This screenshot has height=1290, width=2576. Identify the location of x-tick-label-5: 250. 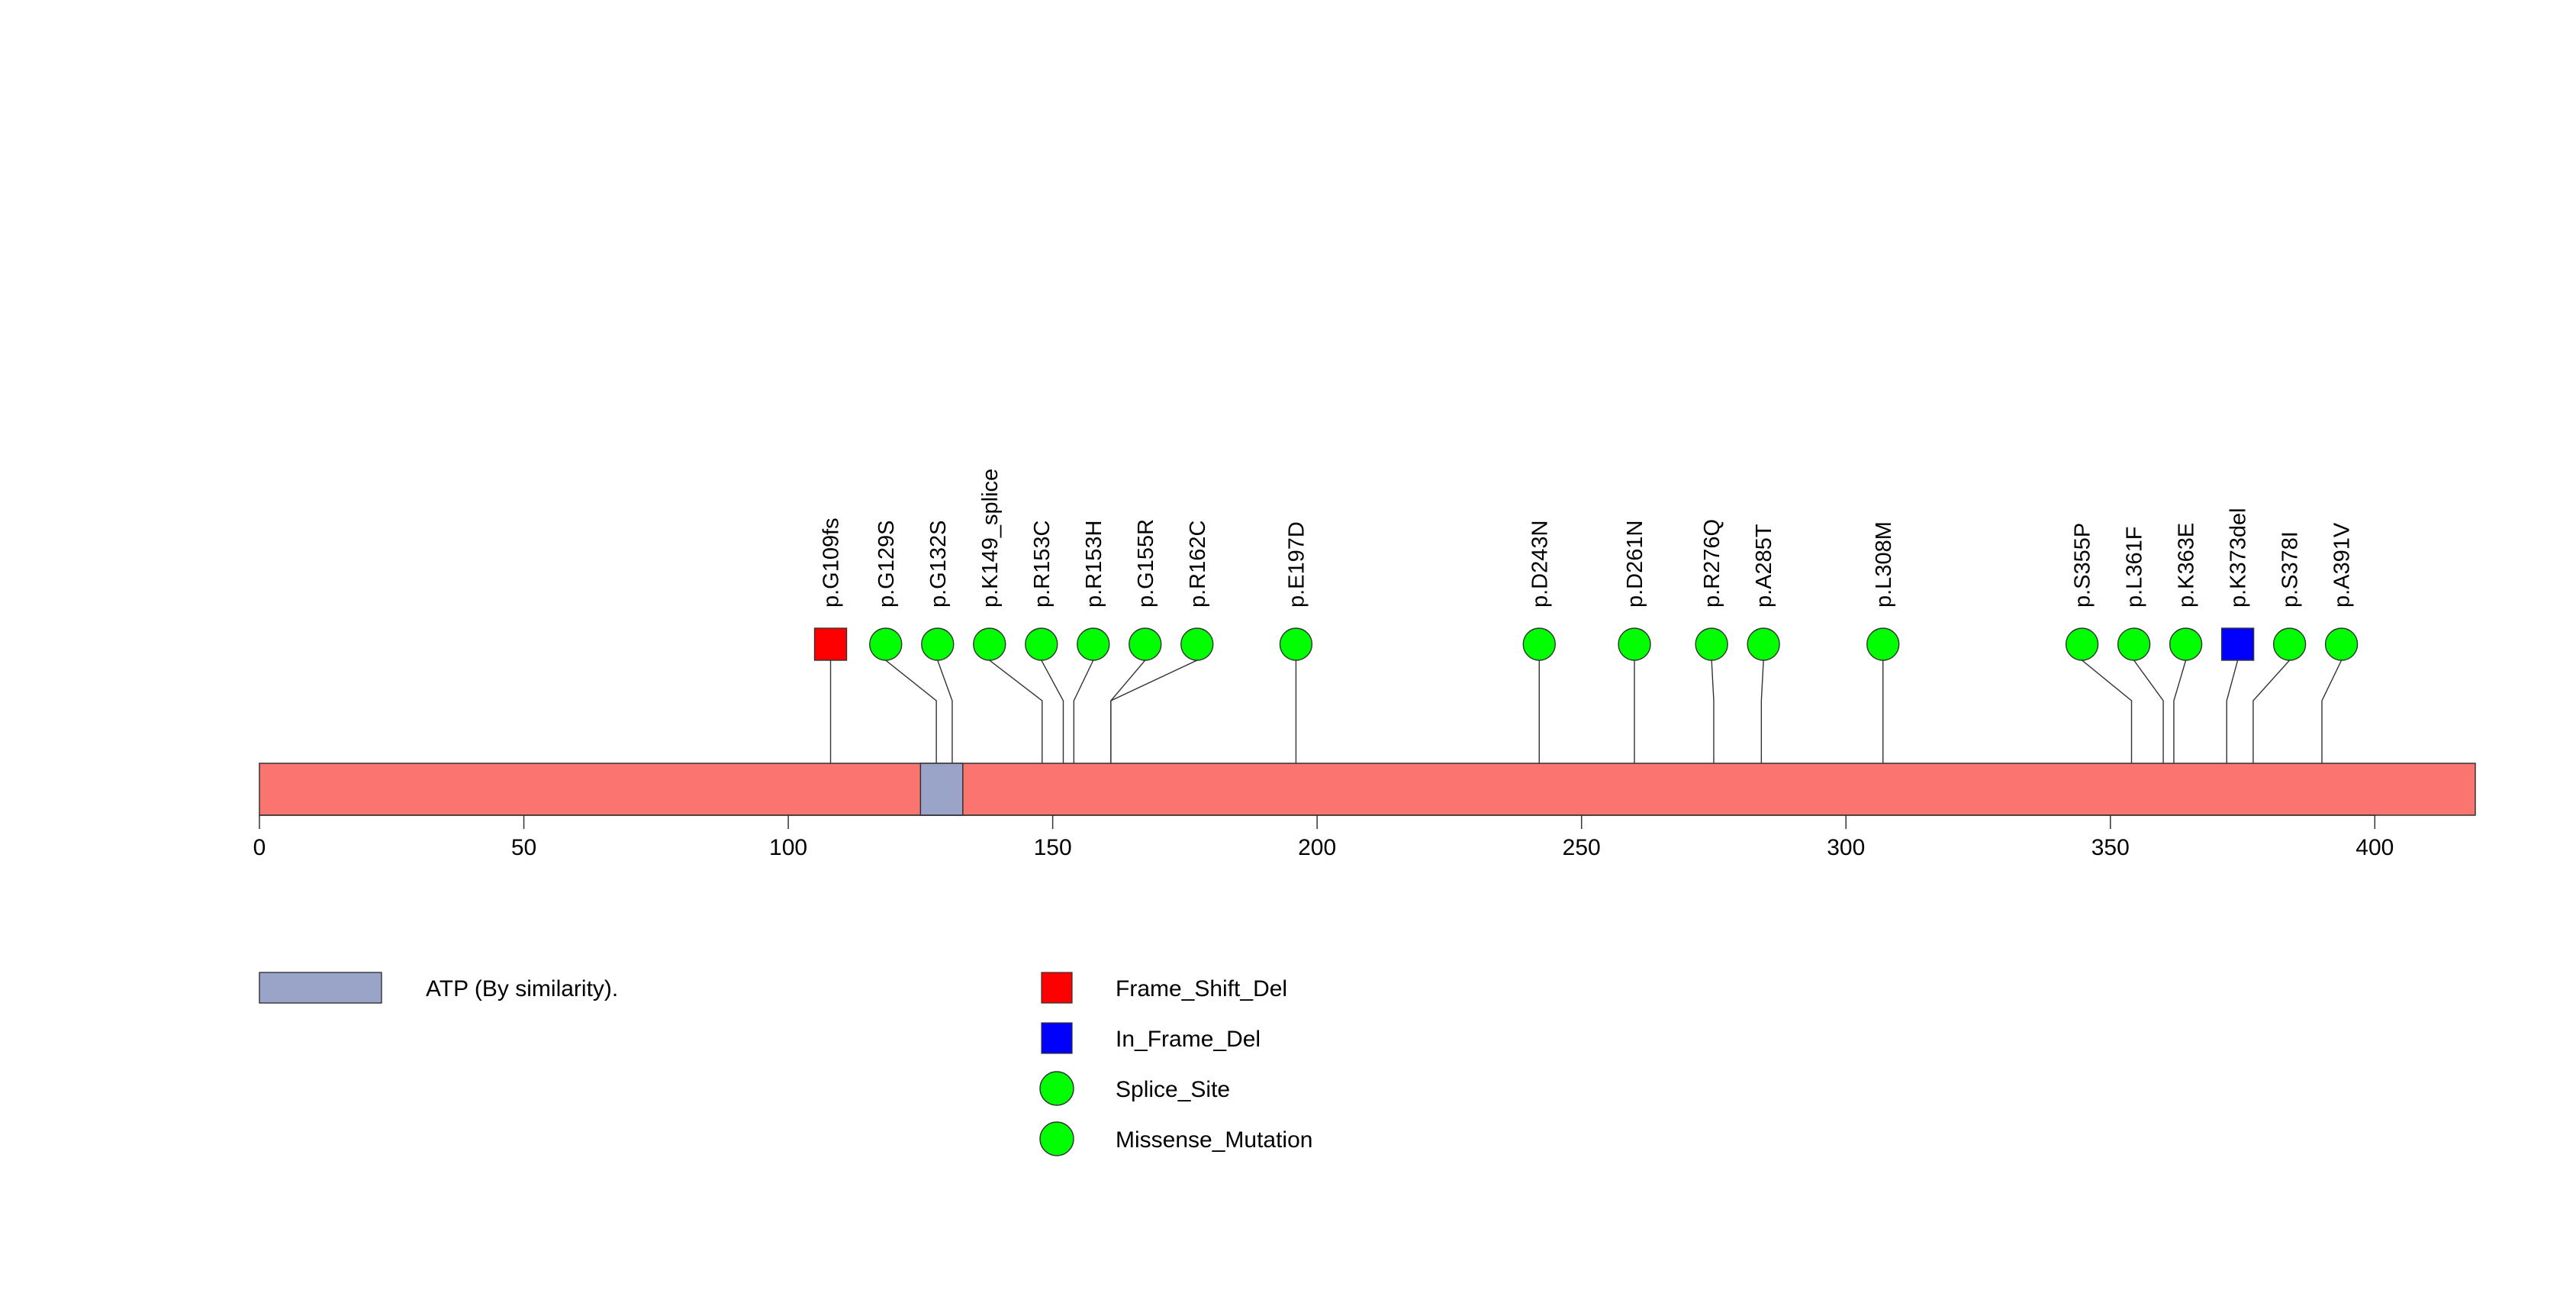
(1582, 847).